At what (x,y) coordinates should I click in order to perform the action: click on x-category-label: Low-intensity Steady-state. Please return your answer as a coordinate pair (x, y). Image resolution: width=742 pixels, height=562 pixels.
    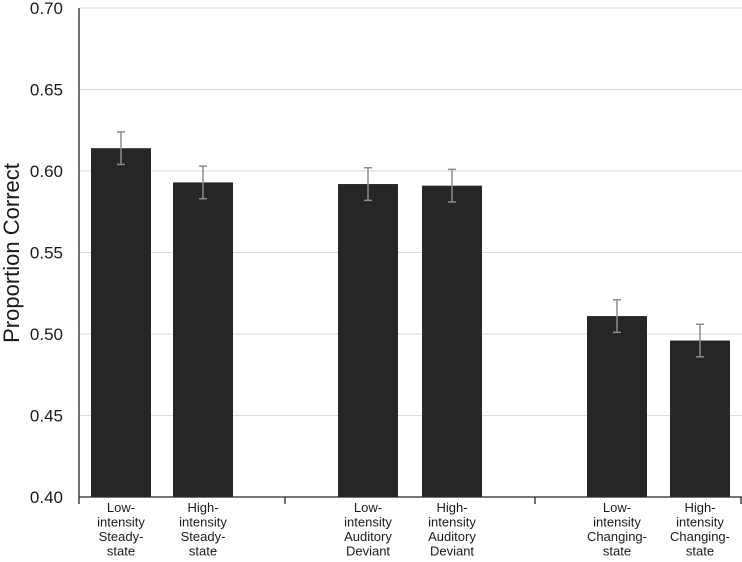
    Looking at the image, I should click on (121, 529).